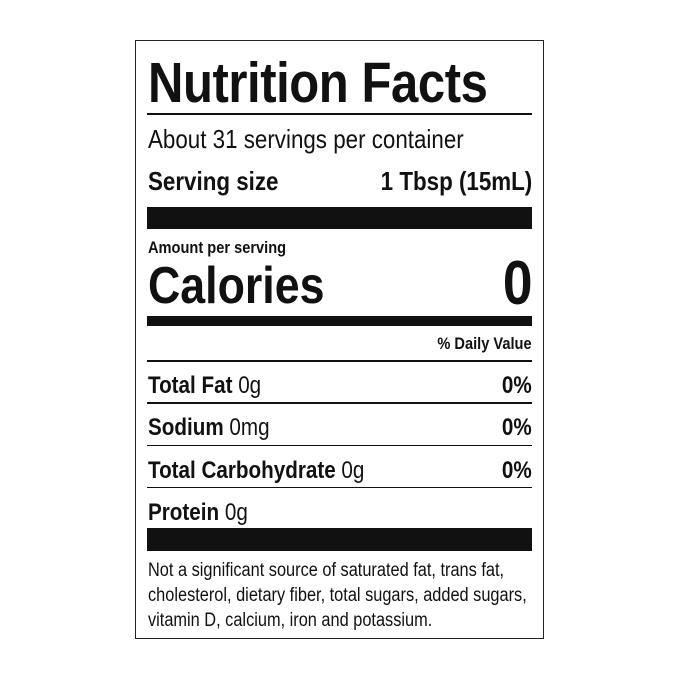 This screenshot has height=679, width=679. I want to click on footnote-line: vitamin D, calcium, iron and potassium., so click(290, 620).